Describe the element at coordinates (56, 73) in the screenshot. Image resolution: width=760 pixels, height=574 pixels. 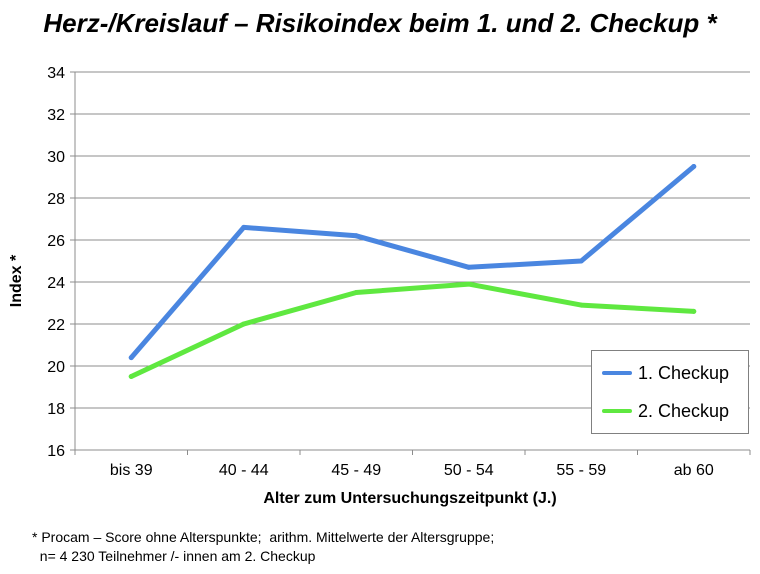
I see `y-tick-label-34: 34` at that location.